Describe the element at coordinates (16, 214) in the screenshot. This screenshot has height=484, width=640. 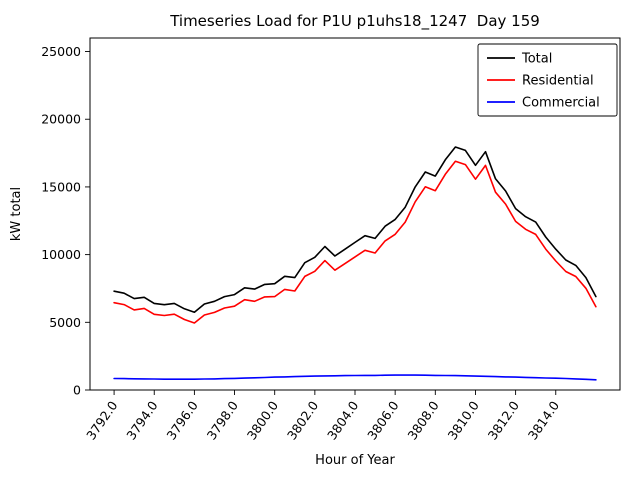
I see `y-axis-label: kW total` at that location.